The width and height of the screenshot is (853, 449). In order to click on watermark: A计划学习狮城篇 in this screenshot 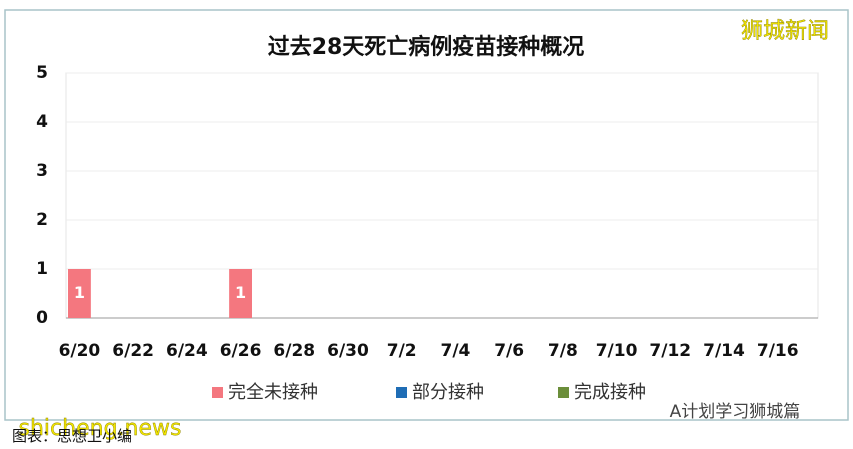, I will do `click(735, 412)`.